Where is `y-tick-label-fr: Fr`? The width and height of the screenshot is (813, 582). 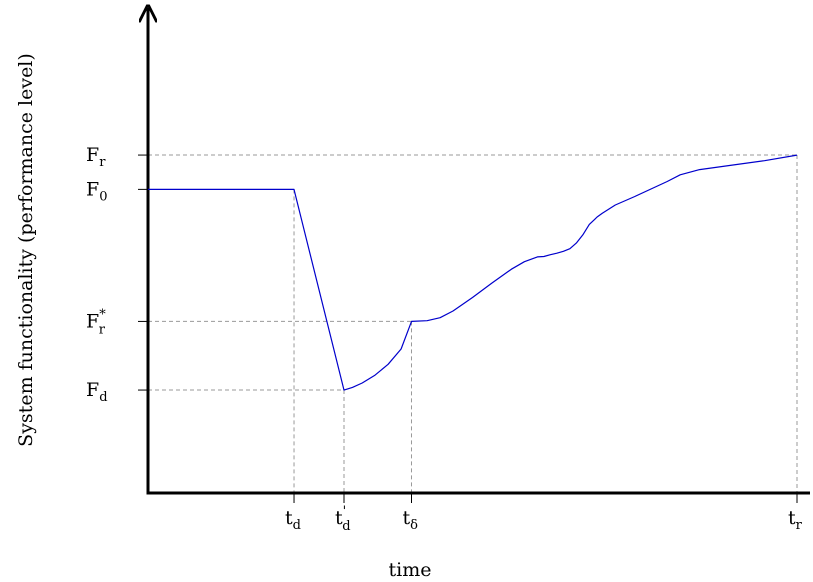 y-tick-label-fr: Fr is located at coordinates (96, 157).